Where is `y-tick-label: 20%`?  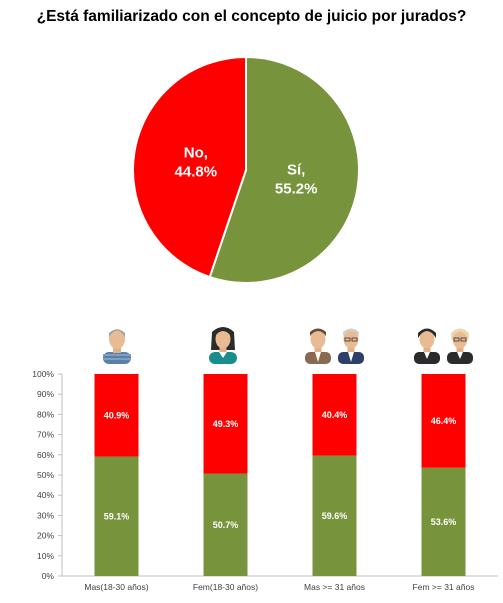
y-tick-label: 20% is located at coordinates (45, 536).